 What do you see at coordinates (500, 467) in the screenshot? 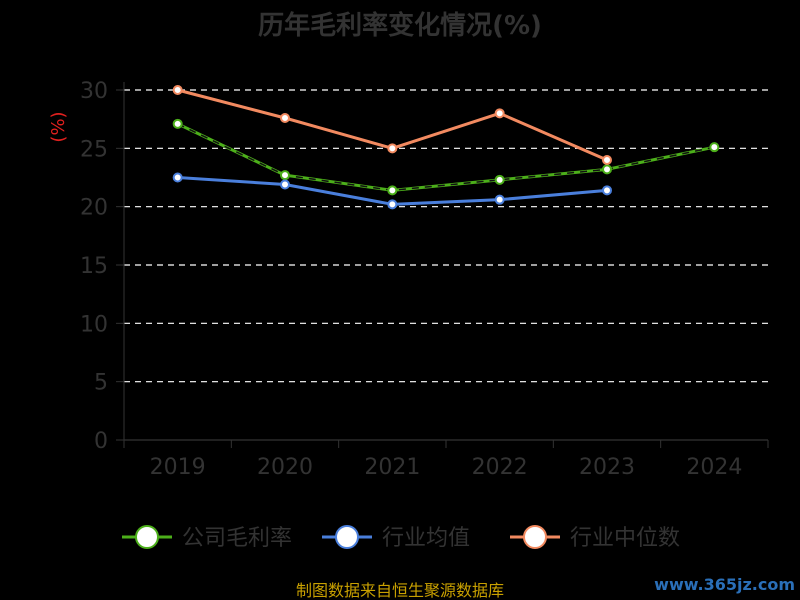
I see `x-tick-label: 2022` at bounding box center [500, 467].